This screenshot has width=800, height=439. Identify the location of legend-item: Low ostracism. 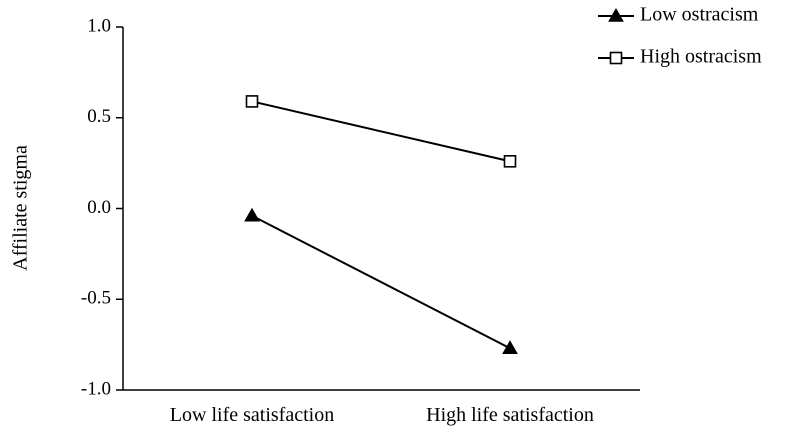
(678, 15).